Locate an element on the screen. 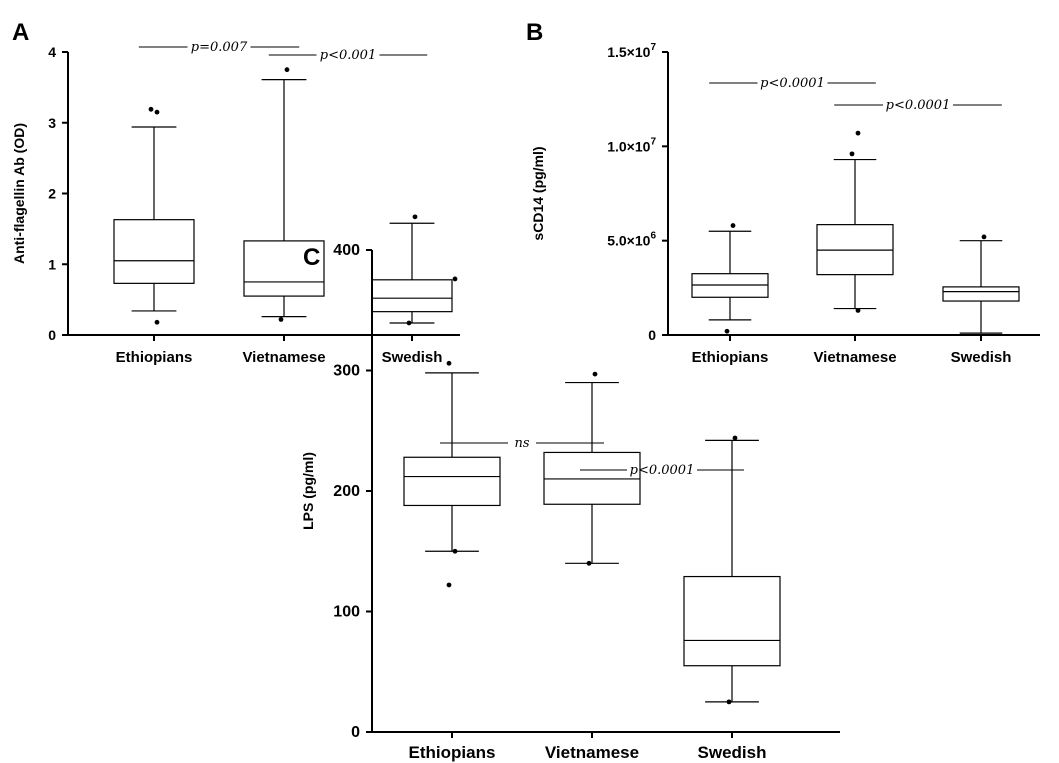 The image size is (1059, 763). y-axis-label: Anti-flagellin Ab (OD) is located at coordinates (19, 193).